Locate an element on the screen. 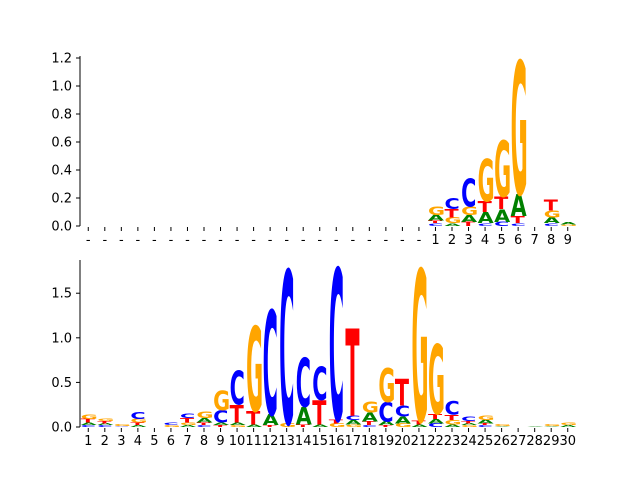 Image resolution: width=640 pixels, height=480 pixels. y-tick-label: 0.8 is located at coordinates (61, 115).